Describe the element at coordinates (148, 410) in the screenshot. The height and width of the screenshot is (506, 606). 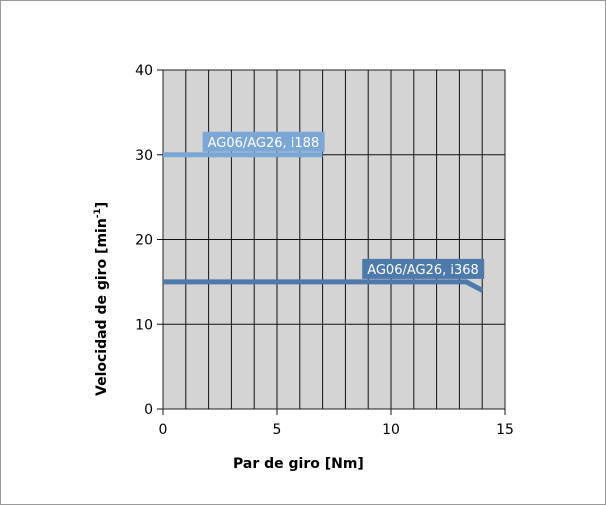
I see `y-tick-label: 0` at that location.